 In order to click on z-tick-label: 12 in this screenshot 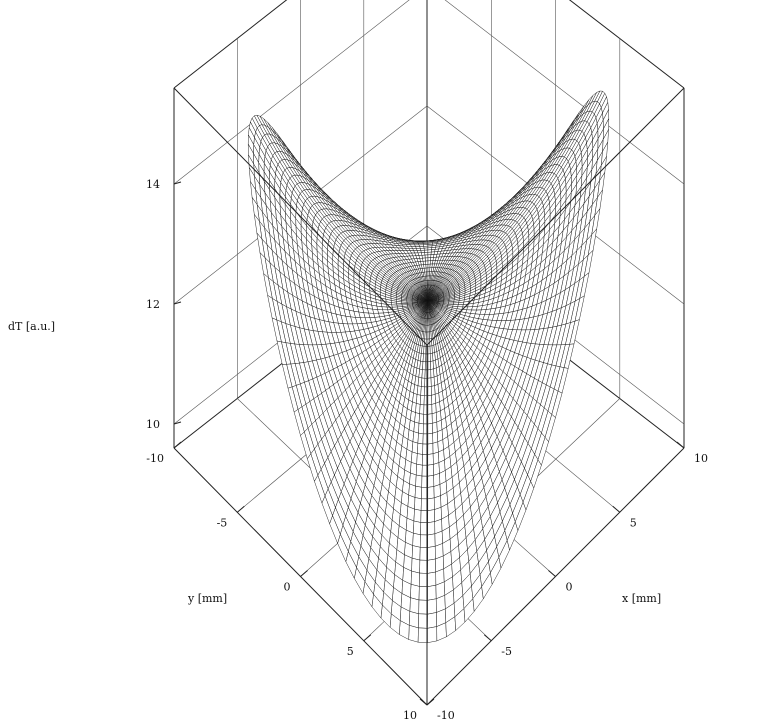, I will do `click(153, 304)`.